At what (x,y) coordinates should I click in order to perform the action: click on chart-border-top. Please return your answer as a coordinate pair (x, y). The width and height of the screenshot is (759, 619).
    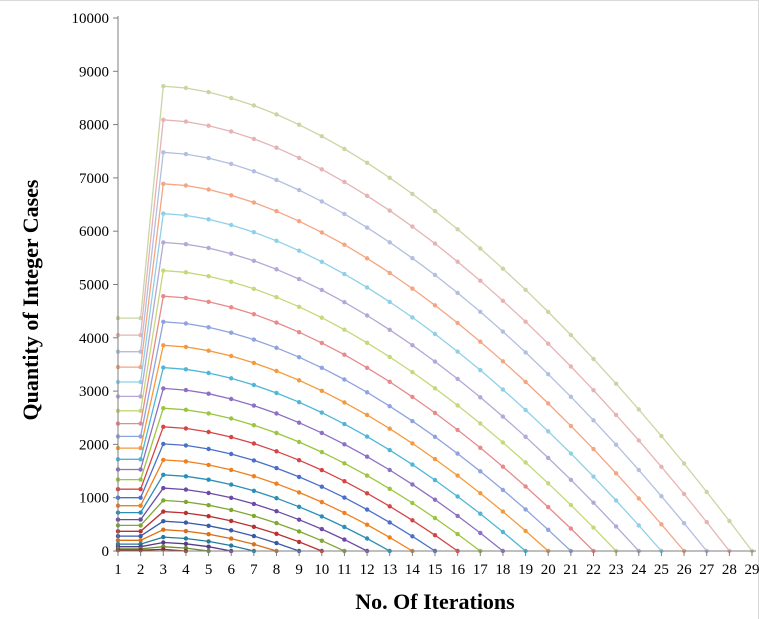
    Looking at the image, I should click on (379, 0).